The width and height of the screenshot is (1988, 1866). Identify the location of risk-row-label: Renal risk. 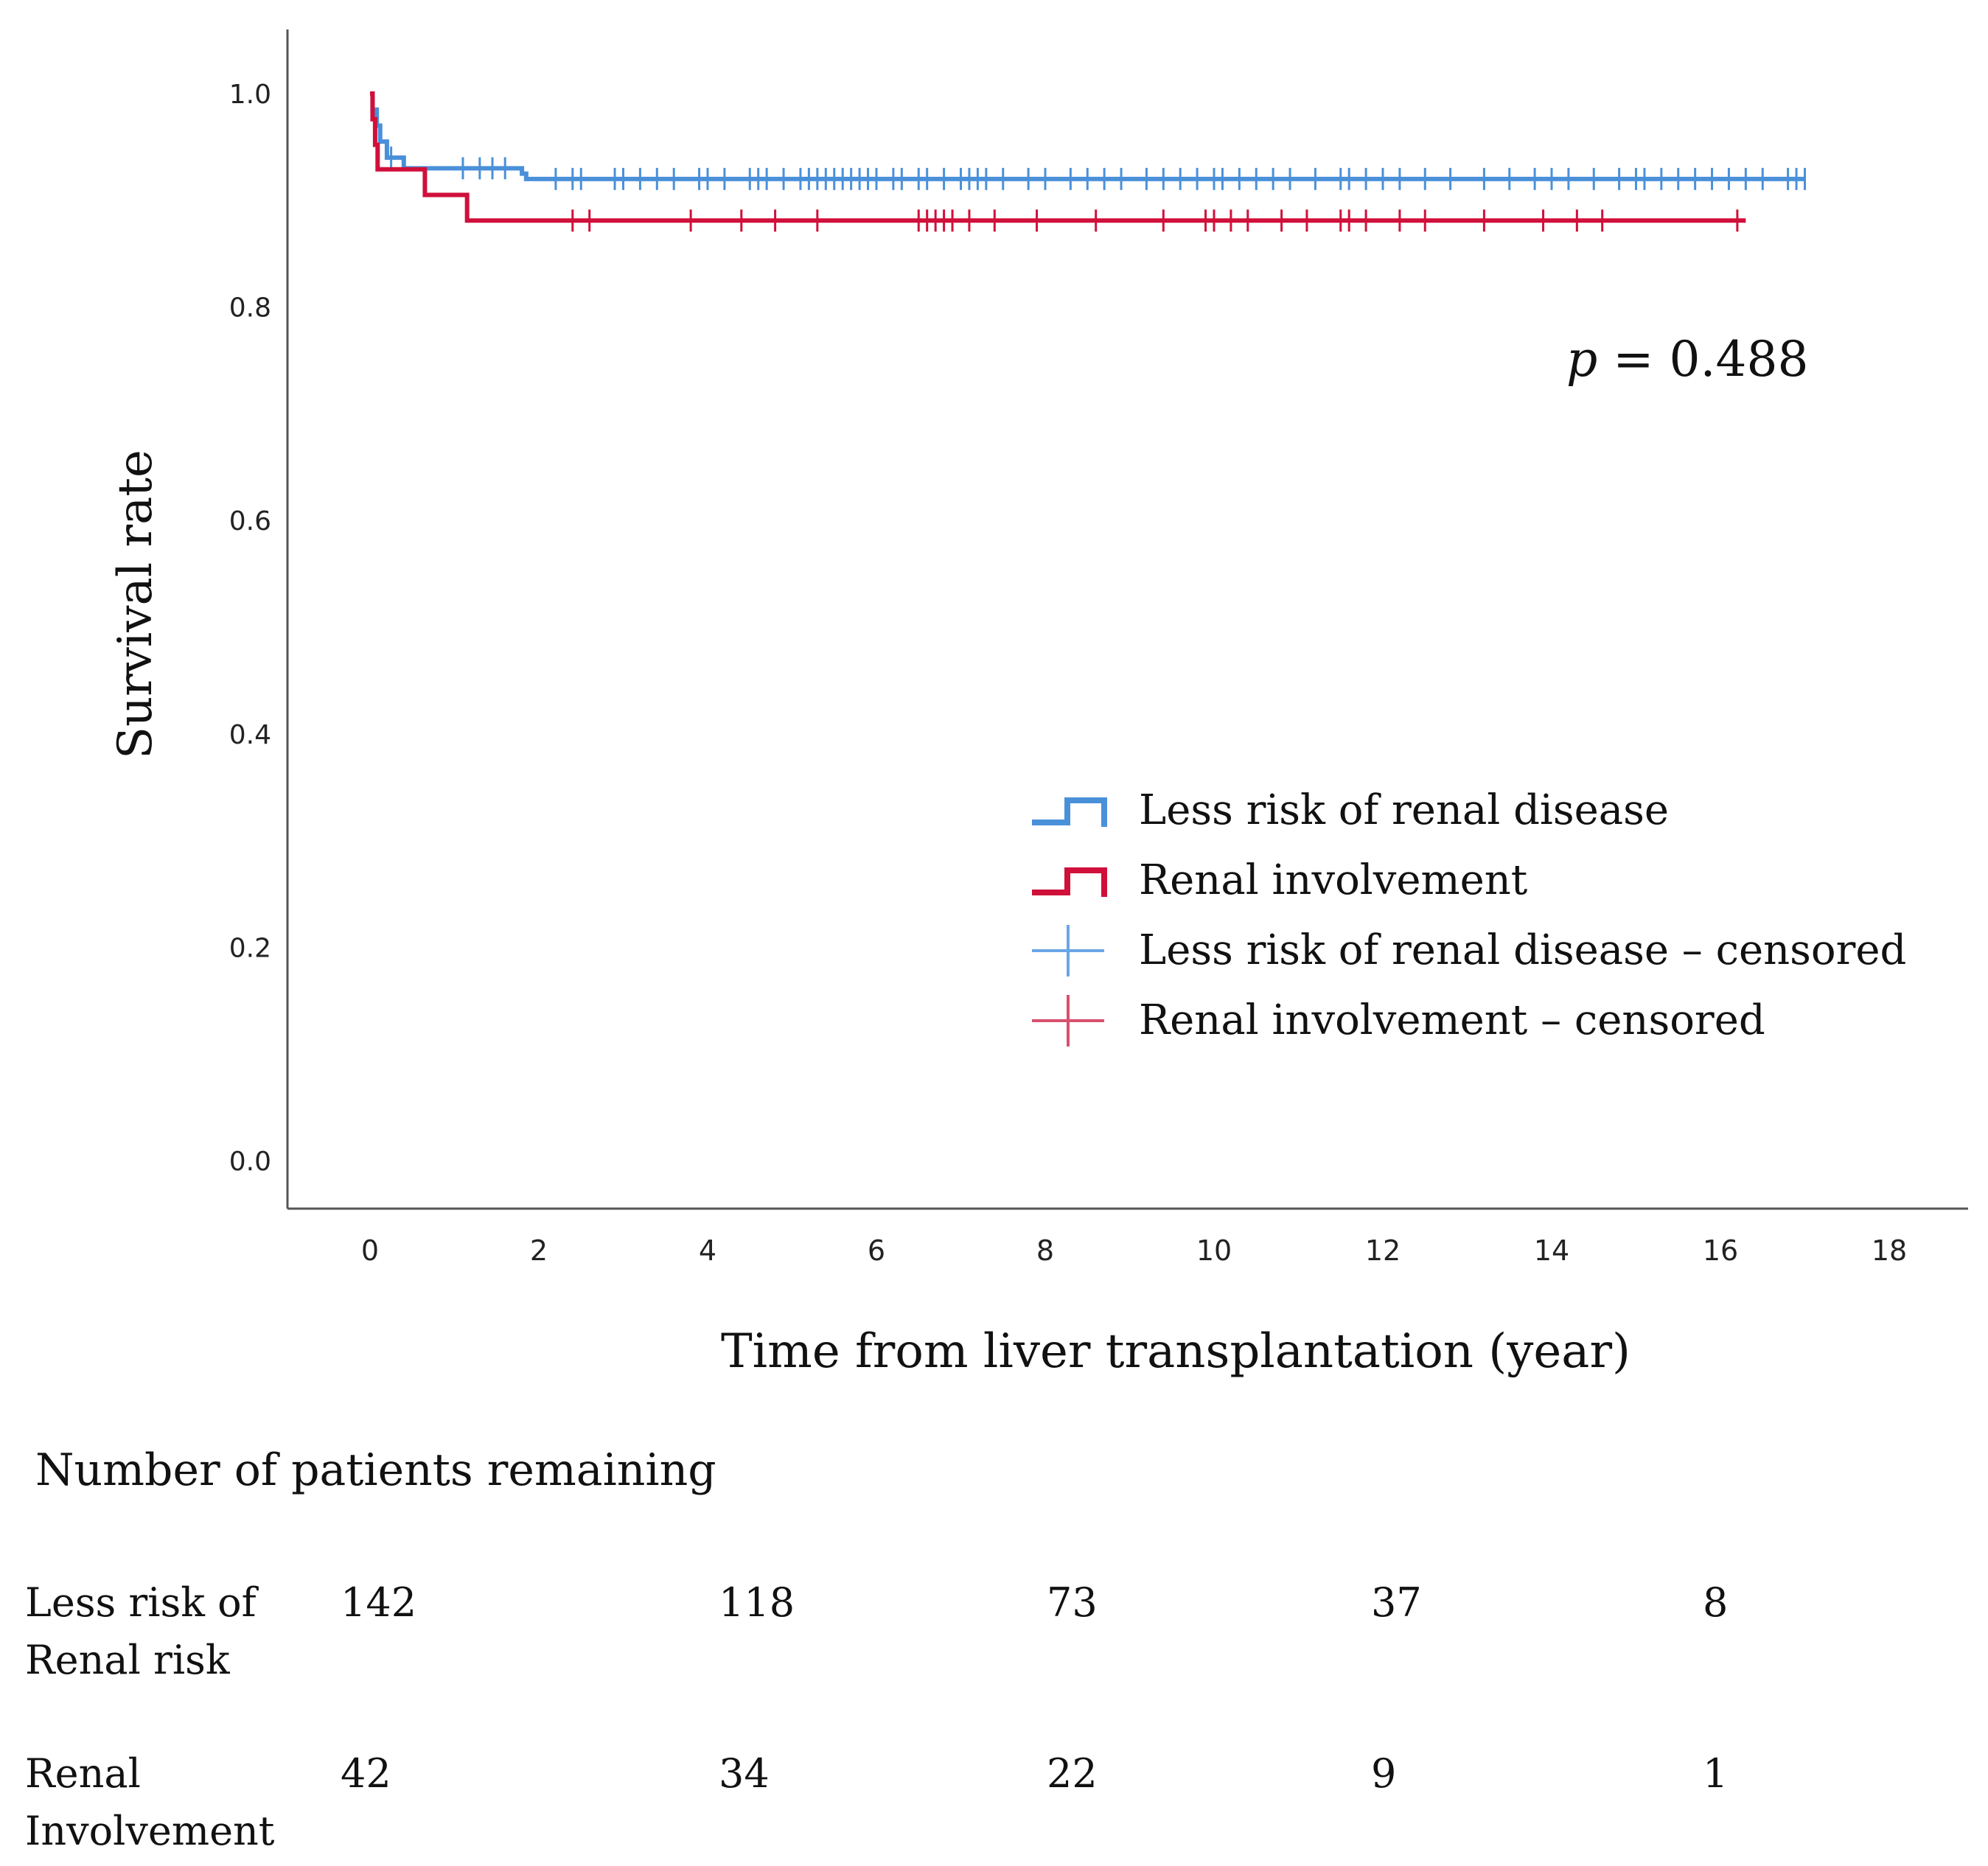
(128, 1660).